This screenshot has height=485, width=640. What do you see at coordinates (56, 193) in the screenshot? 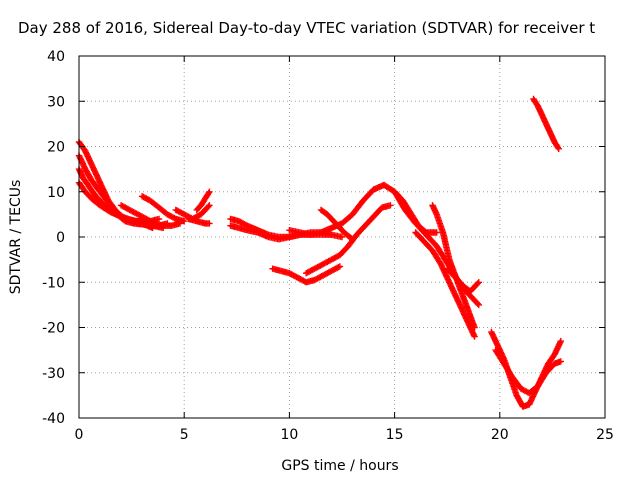
I see `y-tick-label: 10` at bounding box center [56, 193].